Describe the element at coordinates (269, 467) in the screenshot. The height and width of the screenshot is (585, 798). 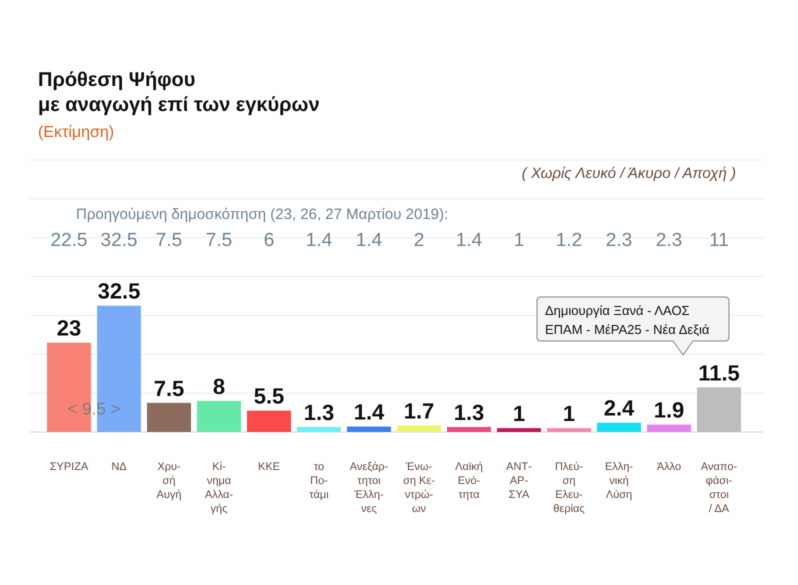
I see `x-tick-label: ΚΚΕ` at that location.